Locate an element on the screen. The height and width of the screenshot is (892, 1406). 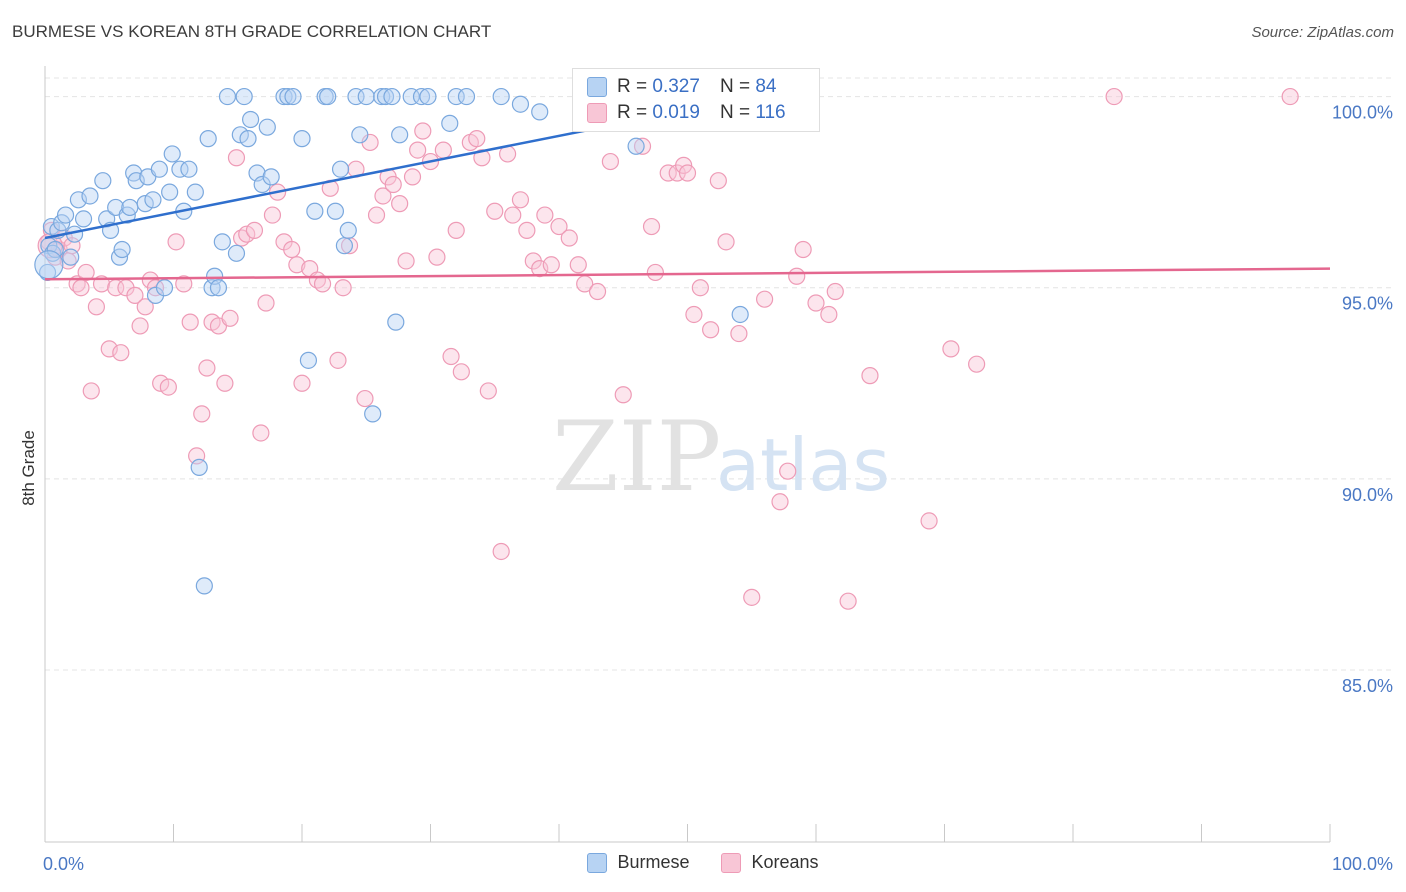
legend-r-label: R = is located at coordinates (632, 86).